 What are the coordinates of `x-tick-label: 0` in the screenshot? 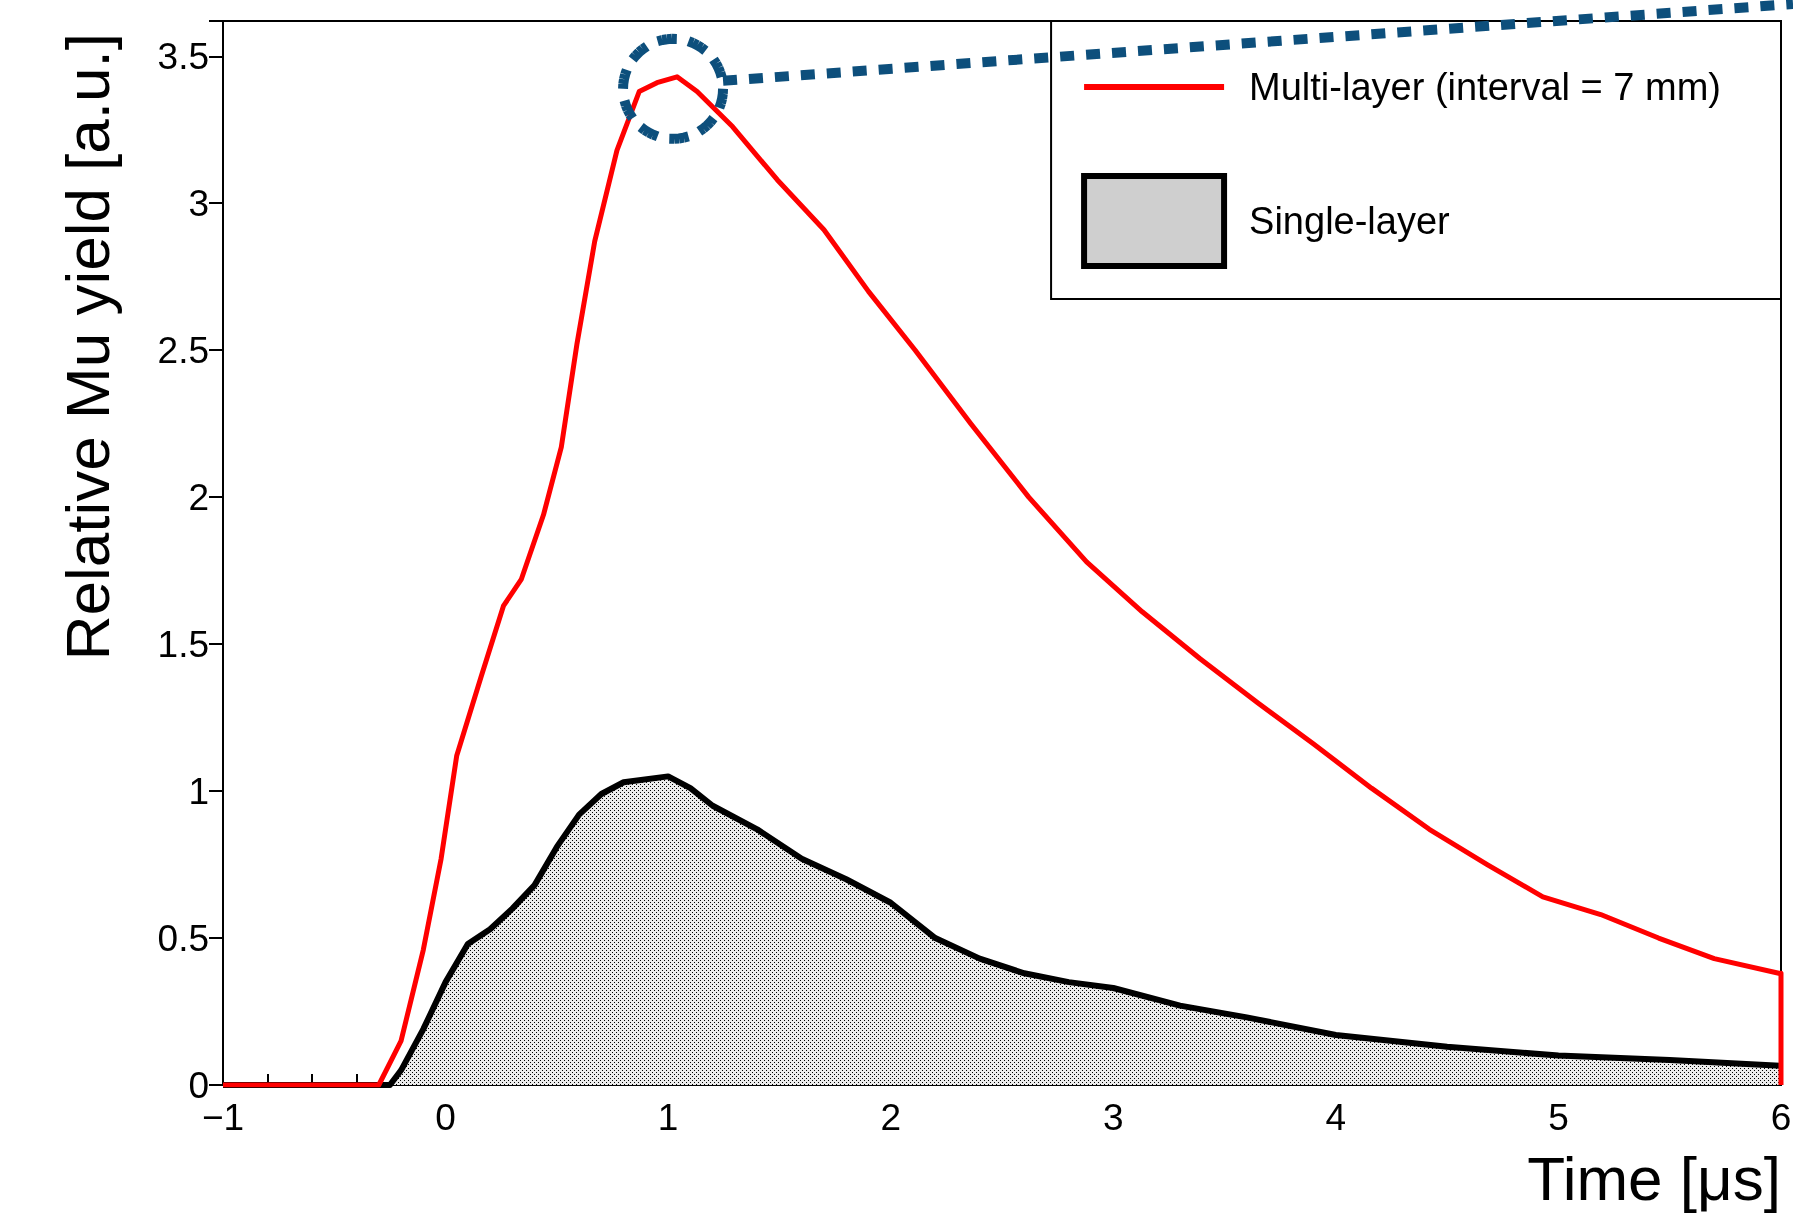 It's located at (445, 1117).